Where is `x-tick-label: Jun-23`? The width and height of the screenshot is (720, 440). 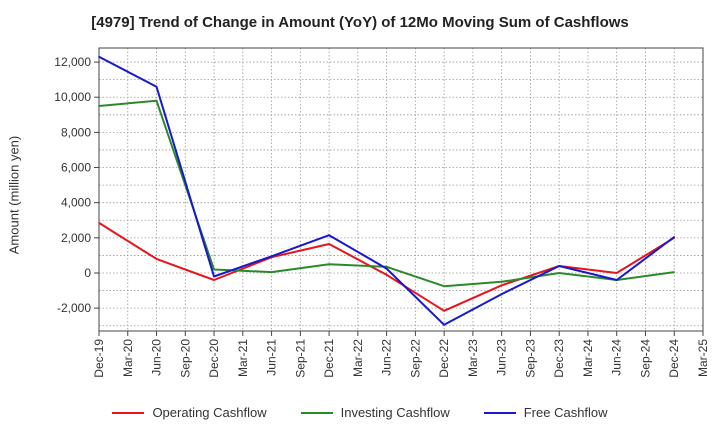
x-tick-label: Jun-23 is located at coordinates (502, 357).